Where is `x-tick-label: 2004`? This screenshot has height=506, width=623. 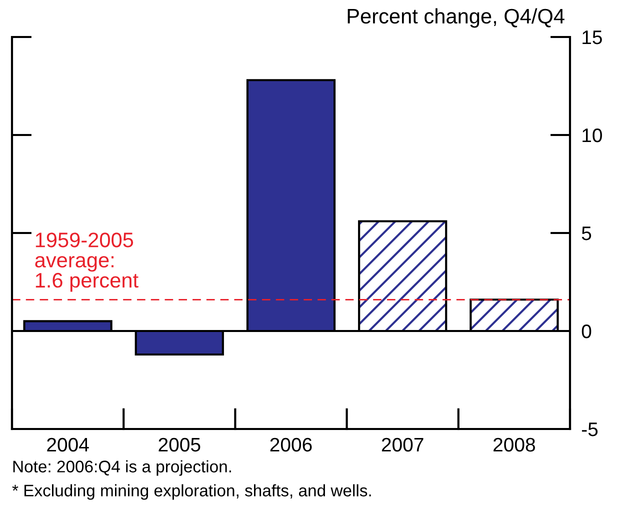 x-tick-label: 2004 is located at coordinates (68, 445).